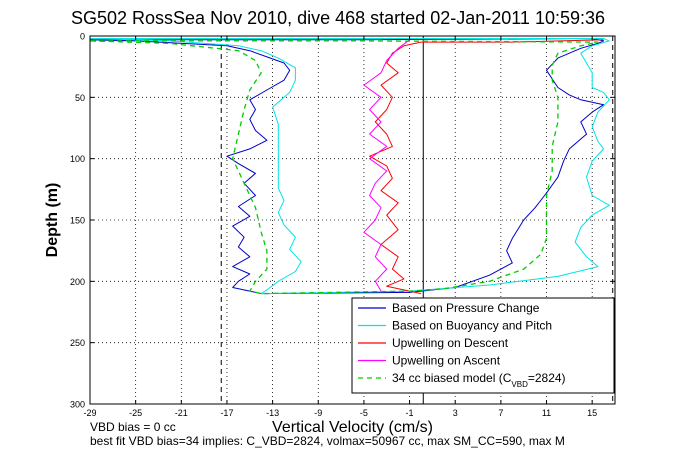 The height and width of the screenshot is (454, 681). What do you see at coordinates (272, 413) in the screenshot?
I see `x-tick-label: -13` at bounding box center [272, 413].